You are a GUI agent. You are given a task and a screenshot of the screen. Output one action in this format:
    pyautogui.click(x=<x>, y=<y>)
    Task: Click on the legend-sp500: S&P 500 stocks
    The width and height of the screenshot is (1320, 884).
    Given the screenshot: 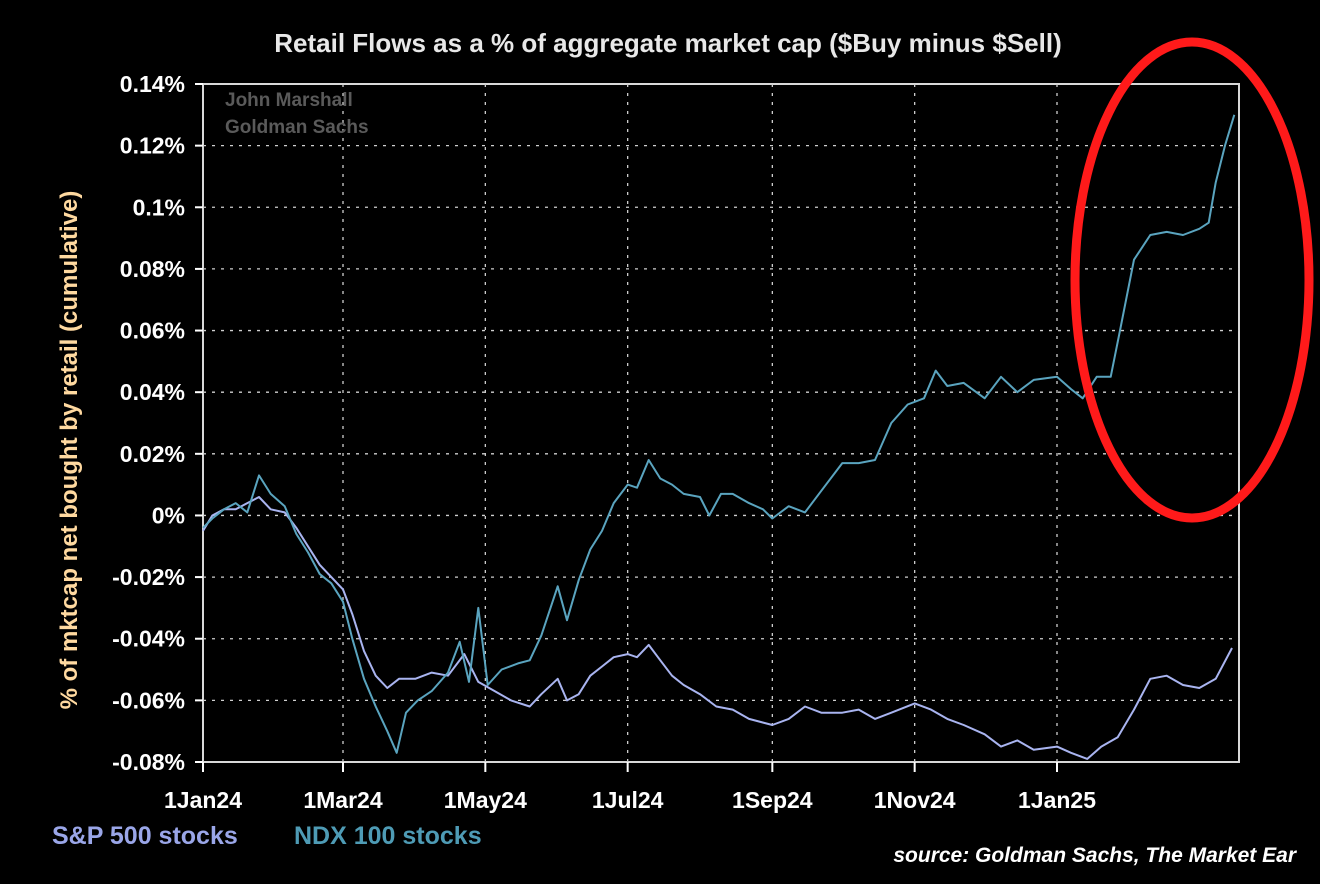 What is the action you would take?
    pyautogui.click(x=145, y=836)
    